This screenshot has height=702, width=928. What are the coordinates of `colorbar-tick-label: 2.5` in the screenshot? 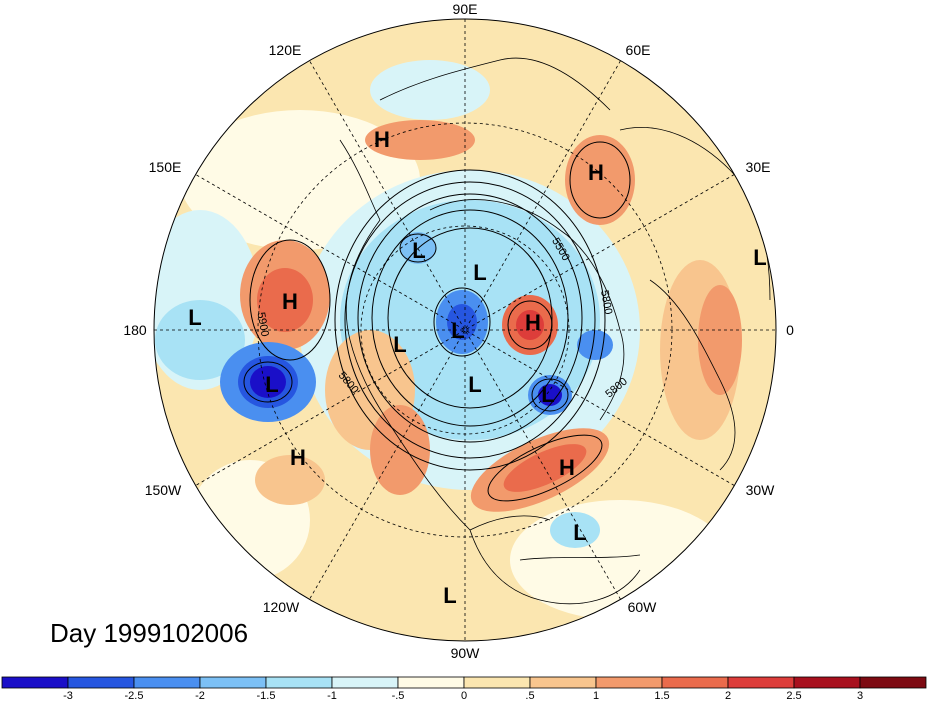 It's located at (793, 696).